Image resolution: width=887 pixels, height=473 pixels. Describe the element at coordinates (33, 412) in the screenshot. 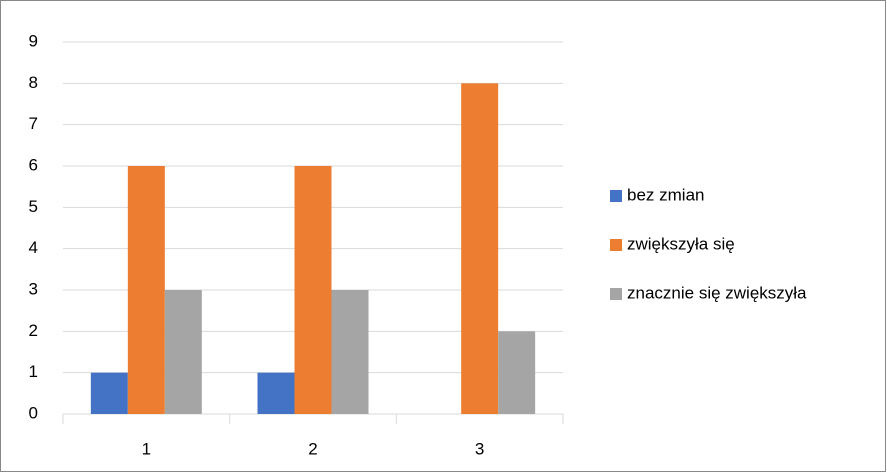

I see `y-tick-label: 0` at that location.